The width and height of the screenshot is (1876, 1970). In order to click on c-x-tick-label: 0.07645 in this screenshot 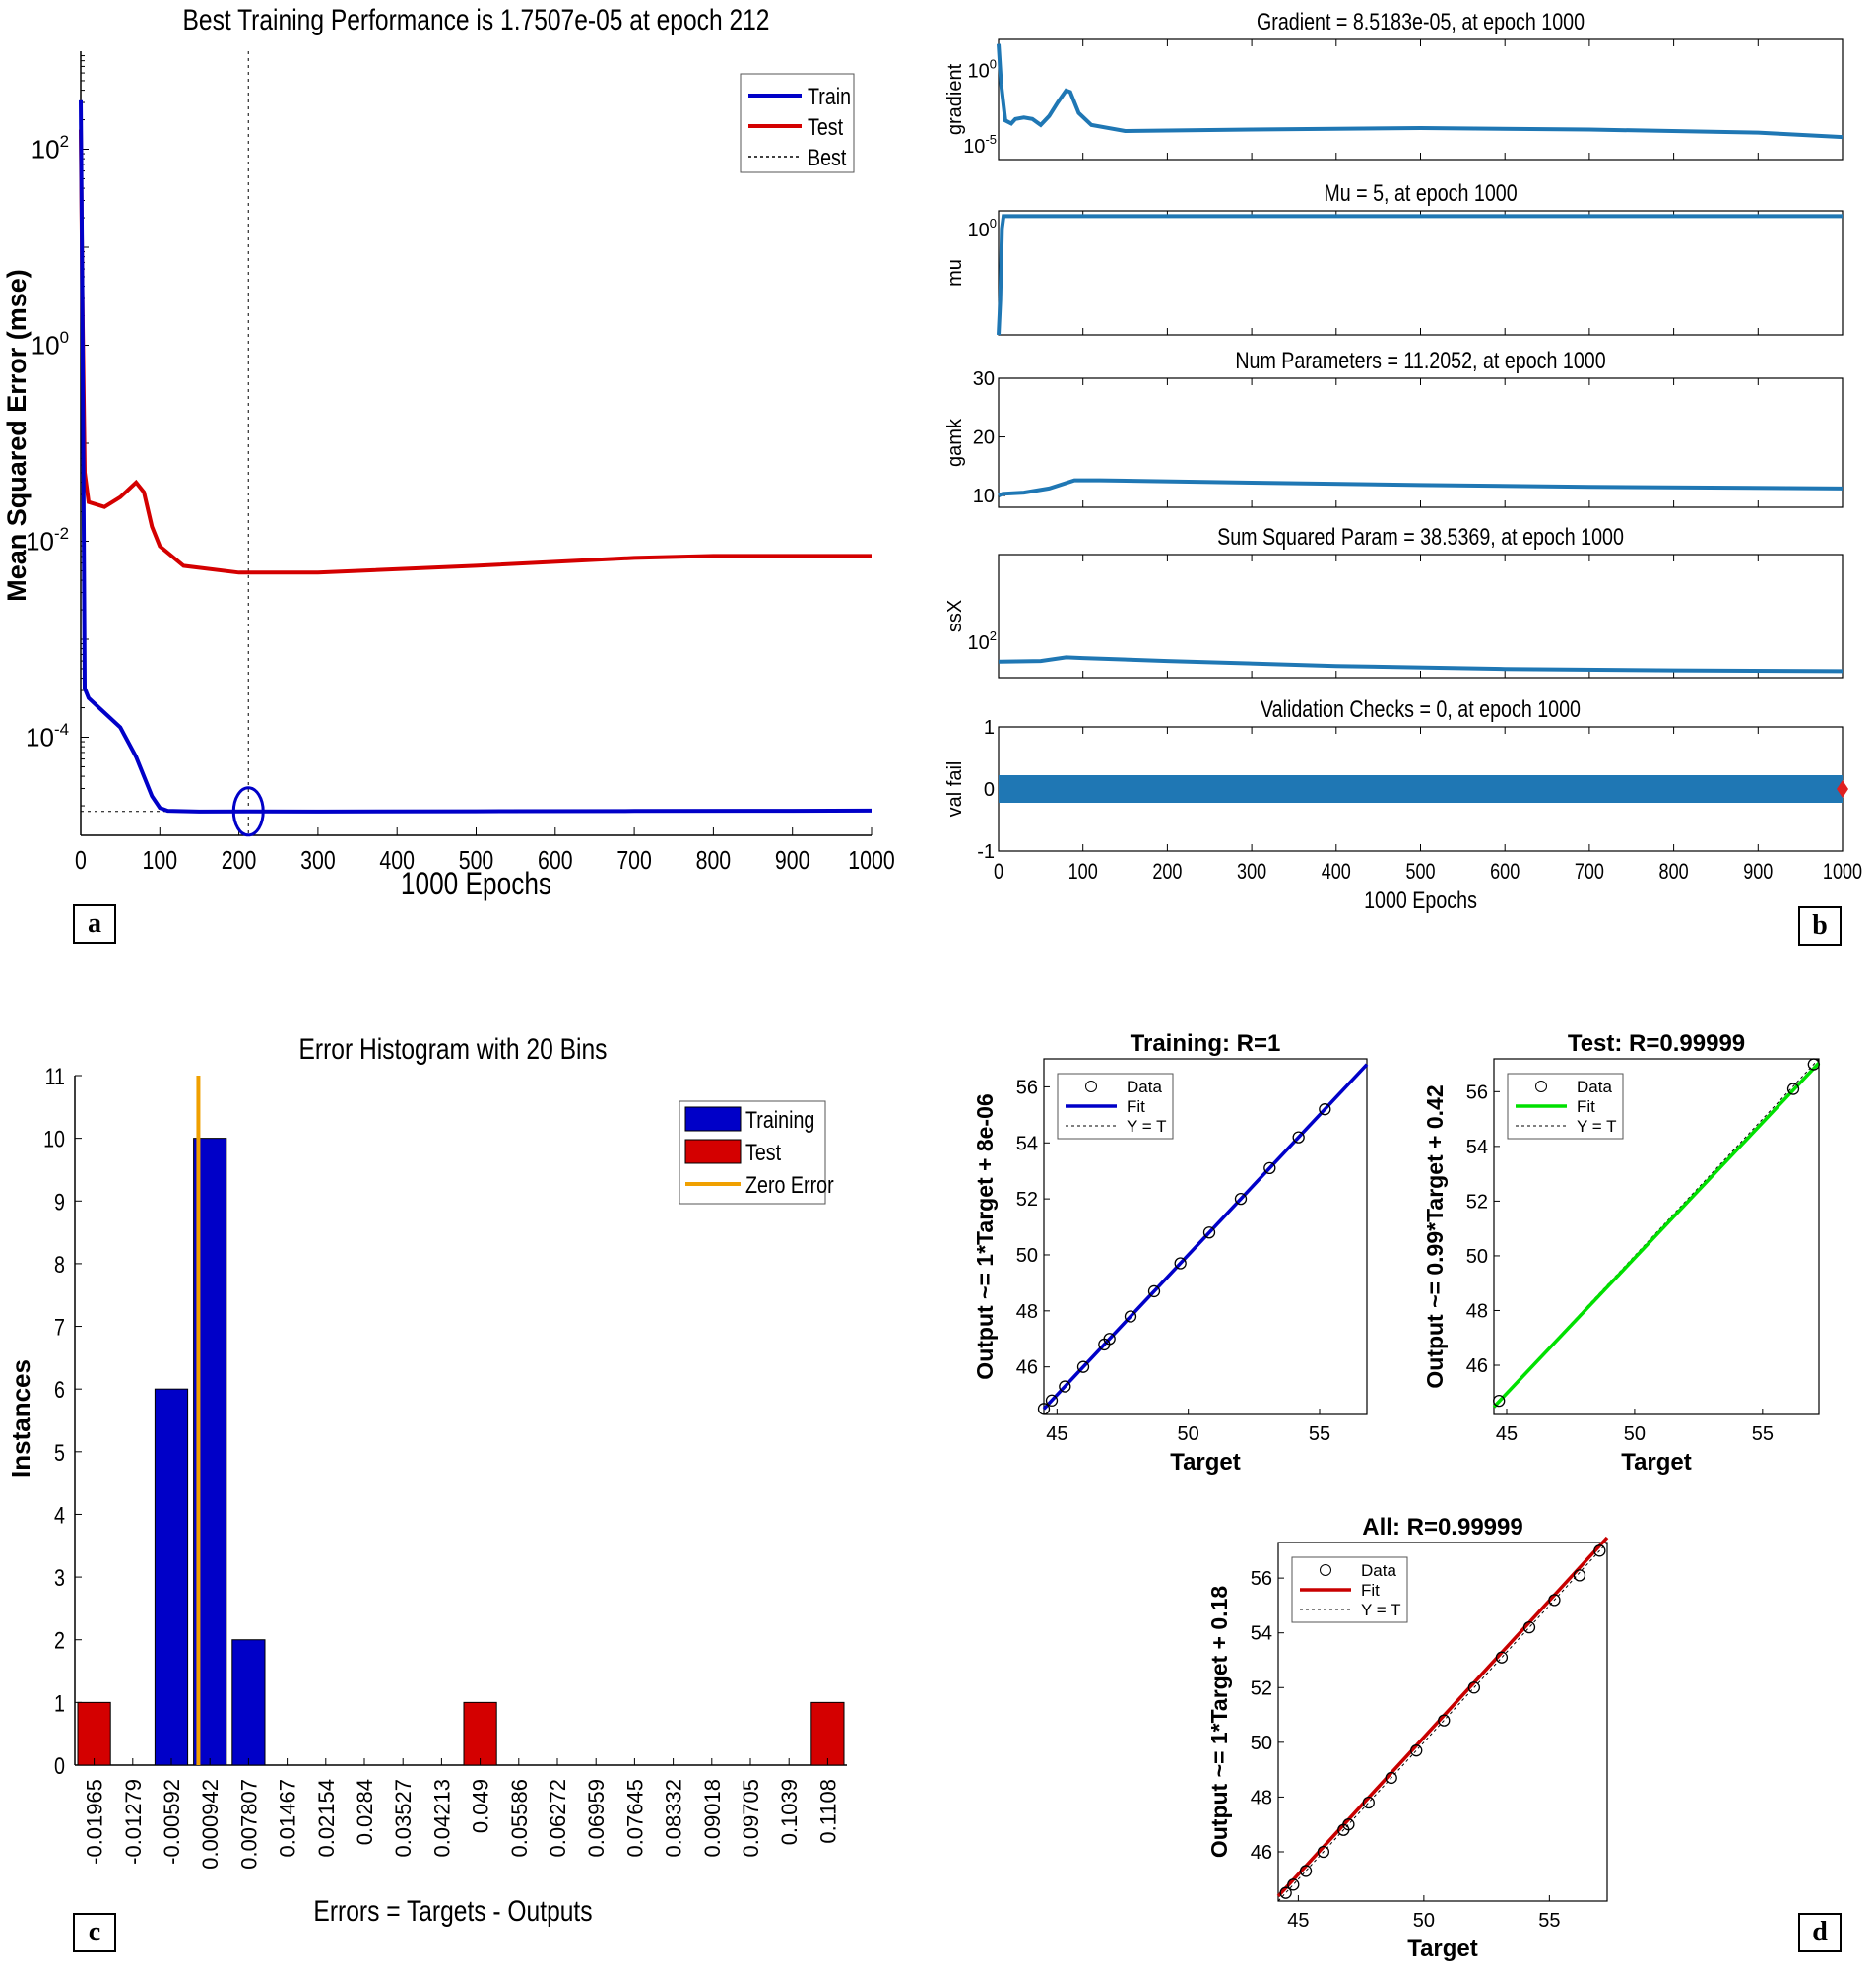, I will do `click(635, 1818)`.